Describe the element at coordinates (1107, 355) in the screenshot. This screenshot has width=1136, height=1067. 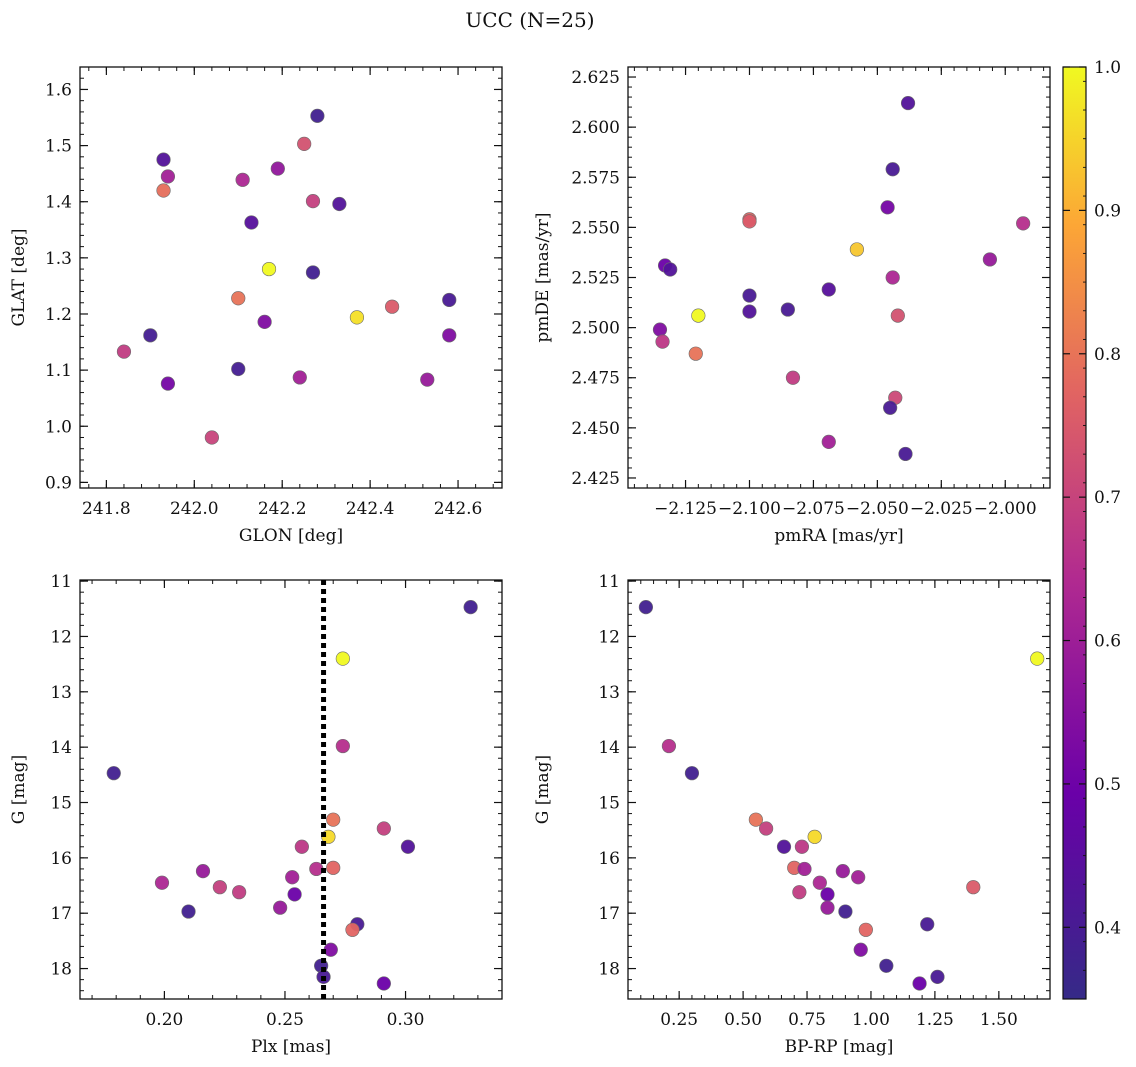
I see `colorbar-tick-label: 0.8` at that location.